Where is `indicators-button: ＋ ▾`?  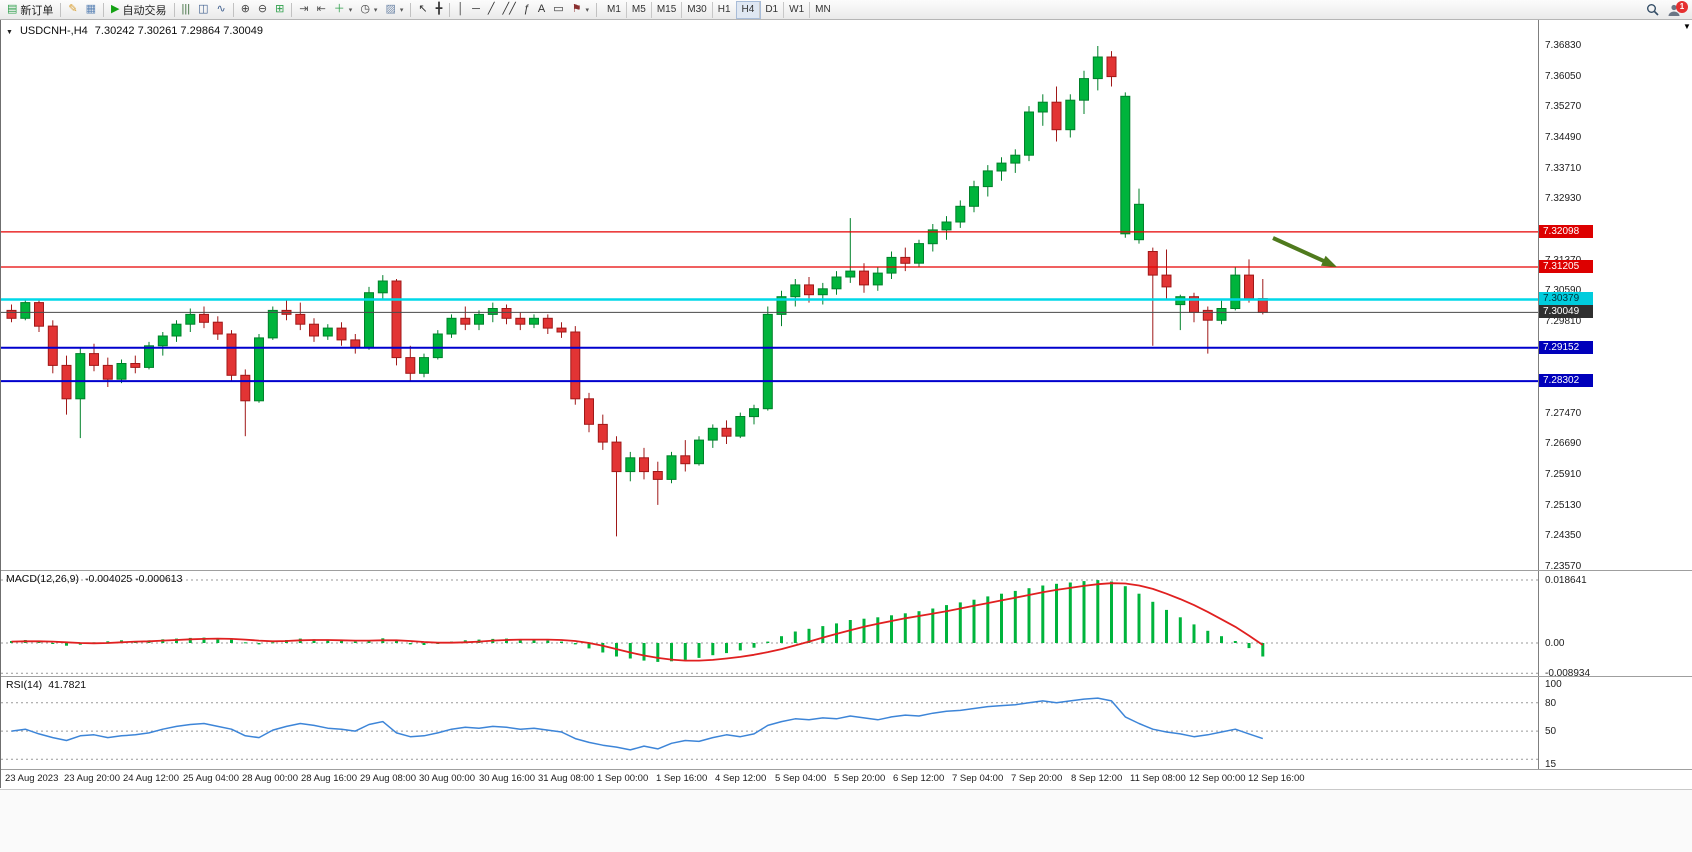
indicators-button: ＋ ▾ is located at coordinates (343, 10).